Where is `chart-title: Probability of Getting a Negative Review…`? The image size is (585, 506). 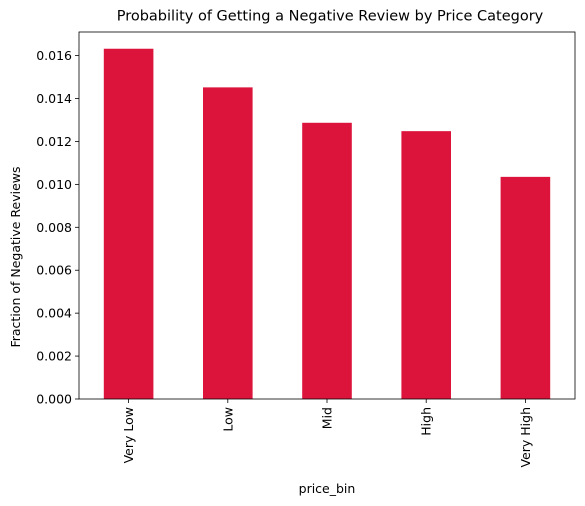
chart-title: Probability of Getting a Negative Review… is located at coordinates (330, 17).